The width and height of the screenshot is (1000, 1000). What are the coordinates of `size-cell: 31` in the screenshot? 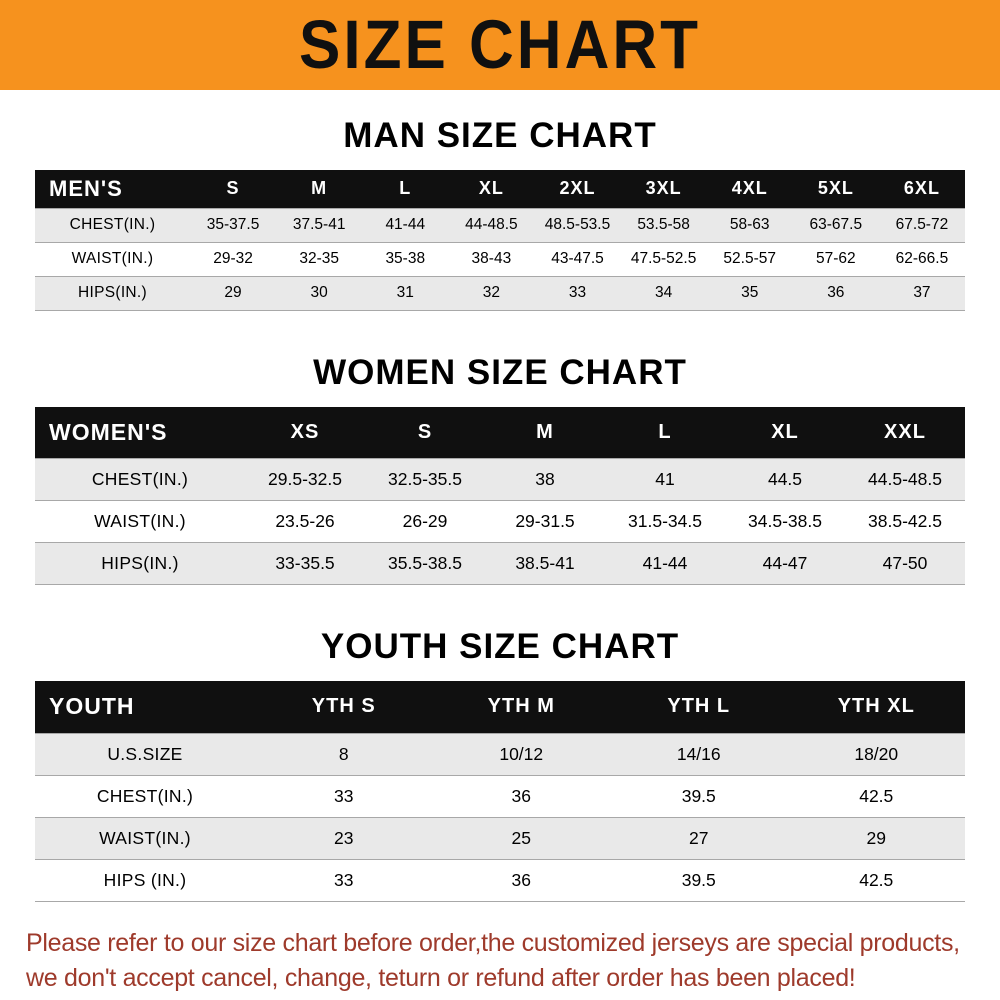 It's located at (405, 293).